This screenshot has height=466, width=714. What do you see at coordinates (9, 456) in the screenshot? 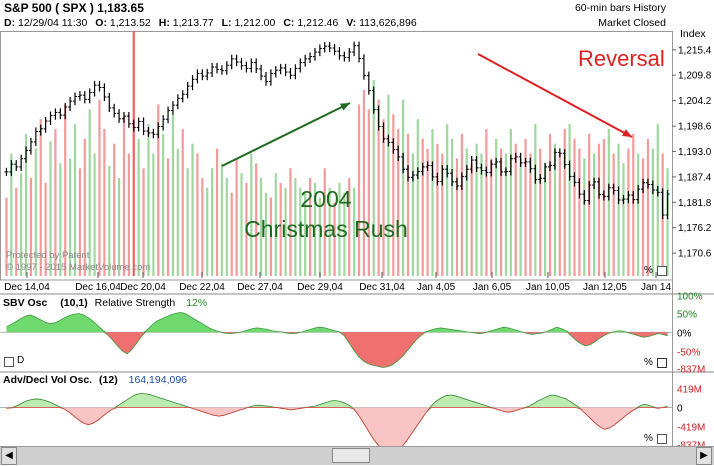
I see `scroll-left-button: ◀` at bounding box center [9, 456].